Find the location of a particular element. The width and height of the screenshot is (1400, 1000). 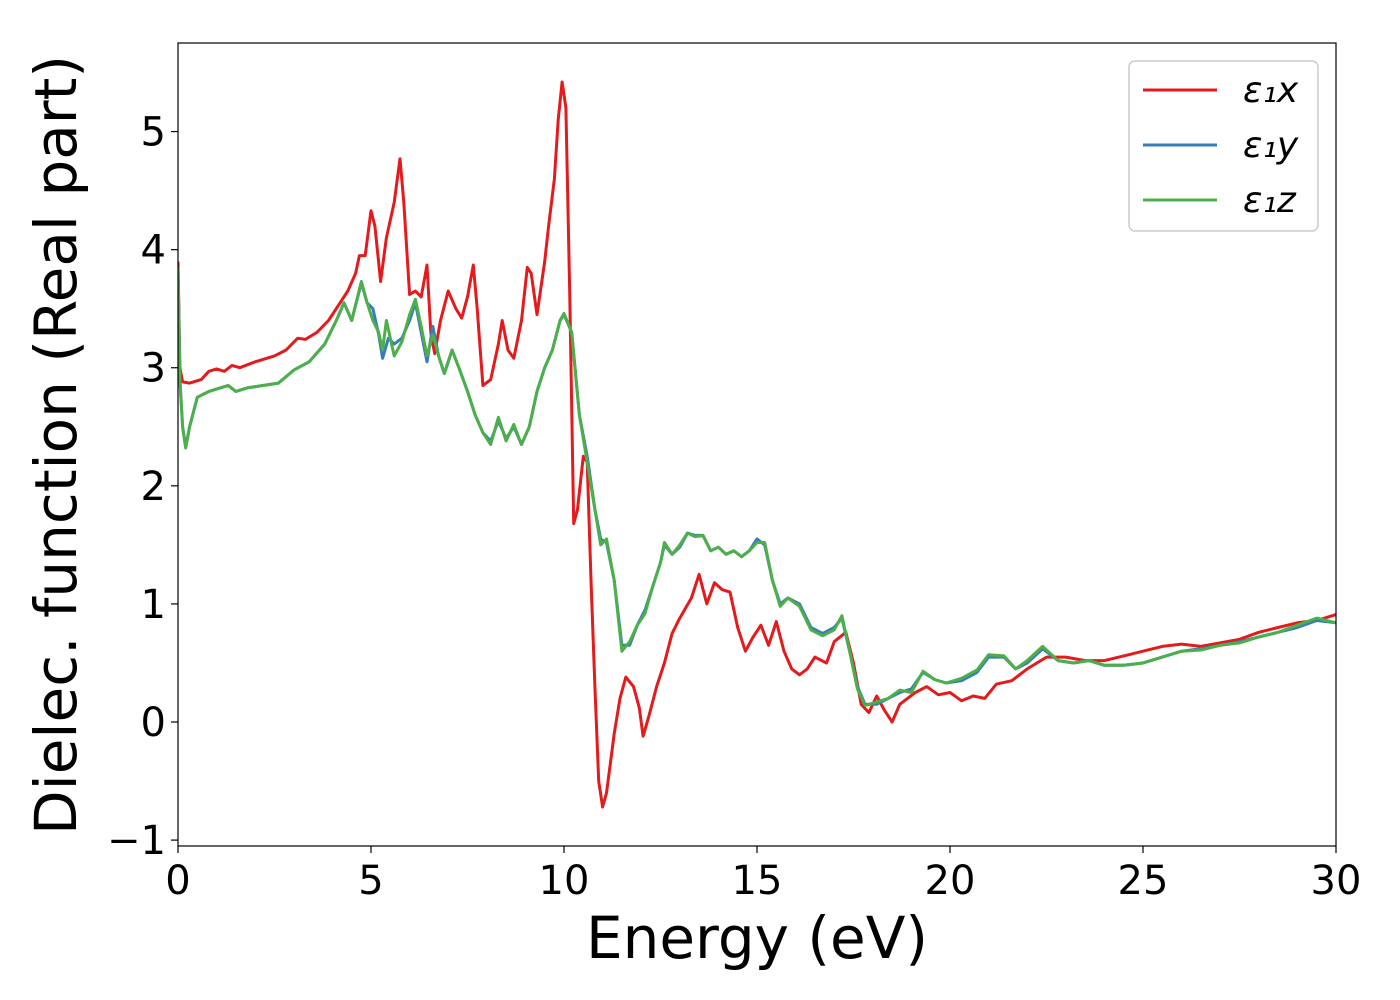

x-tick-label: 5 is located at coordinates (370, 881).